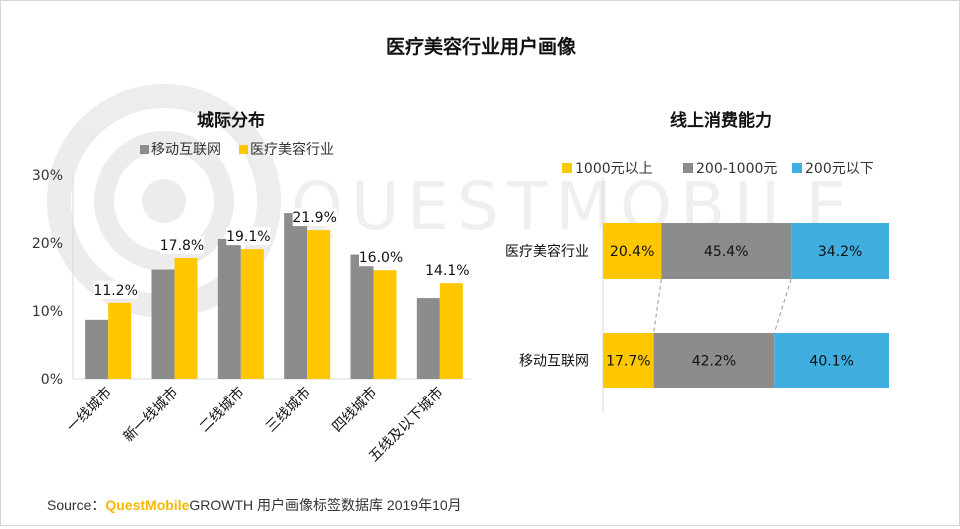 This screenshot has height=529, width=960. I want to click on city-chart-legend: 移动互联网 医疗美容行业, so click(237, 149).